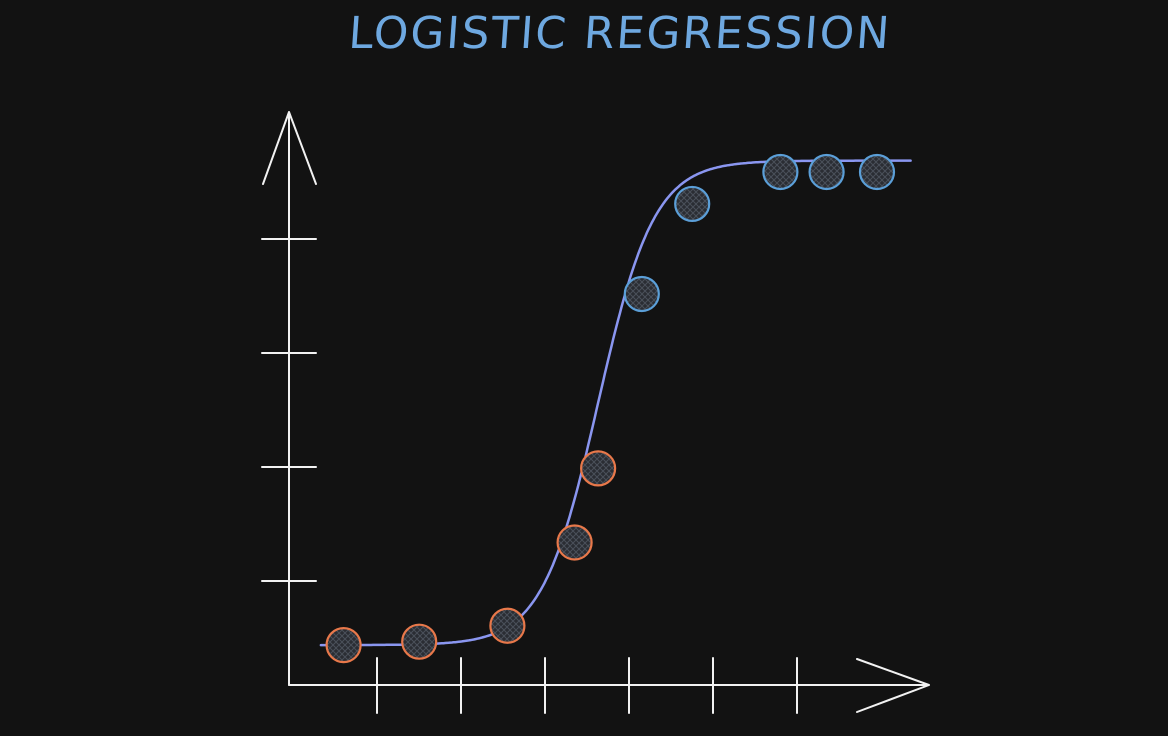  Describe the element at coordinates (893, 685) in the screenshot. I see `x-axis-arrowhead` at that location.